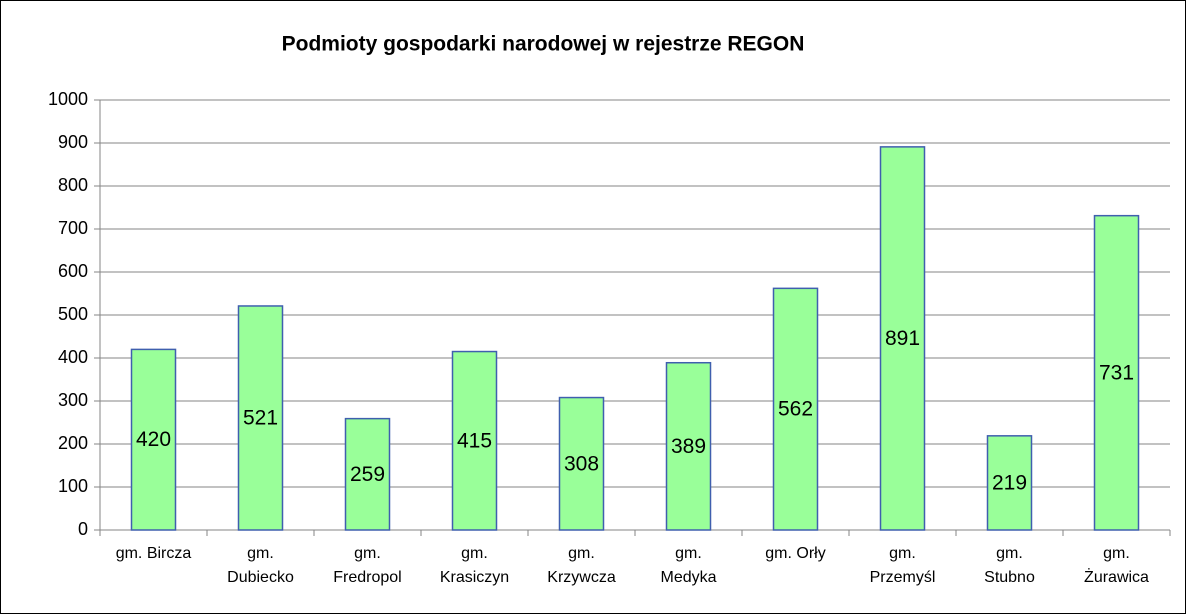 Image resolution: width=1186 pixels, height=614 pixels. What do you see at coordinates (688, 565) in the screenshot?
I see `x-tick-label: gm. Medyka` at bounding box center [688, 565].